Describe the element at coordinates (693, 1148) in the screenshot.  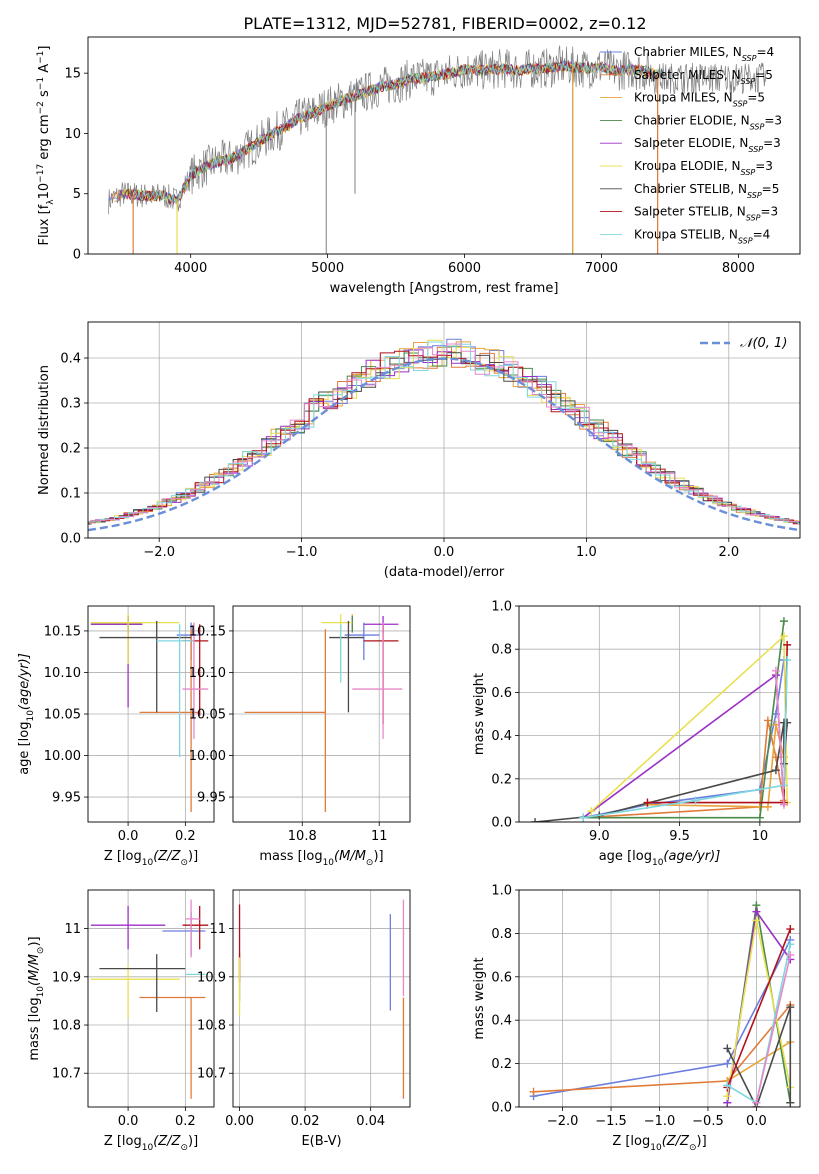
I see `label-part: ⊙` at that location.